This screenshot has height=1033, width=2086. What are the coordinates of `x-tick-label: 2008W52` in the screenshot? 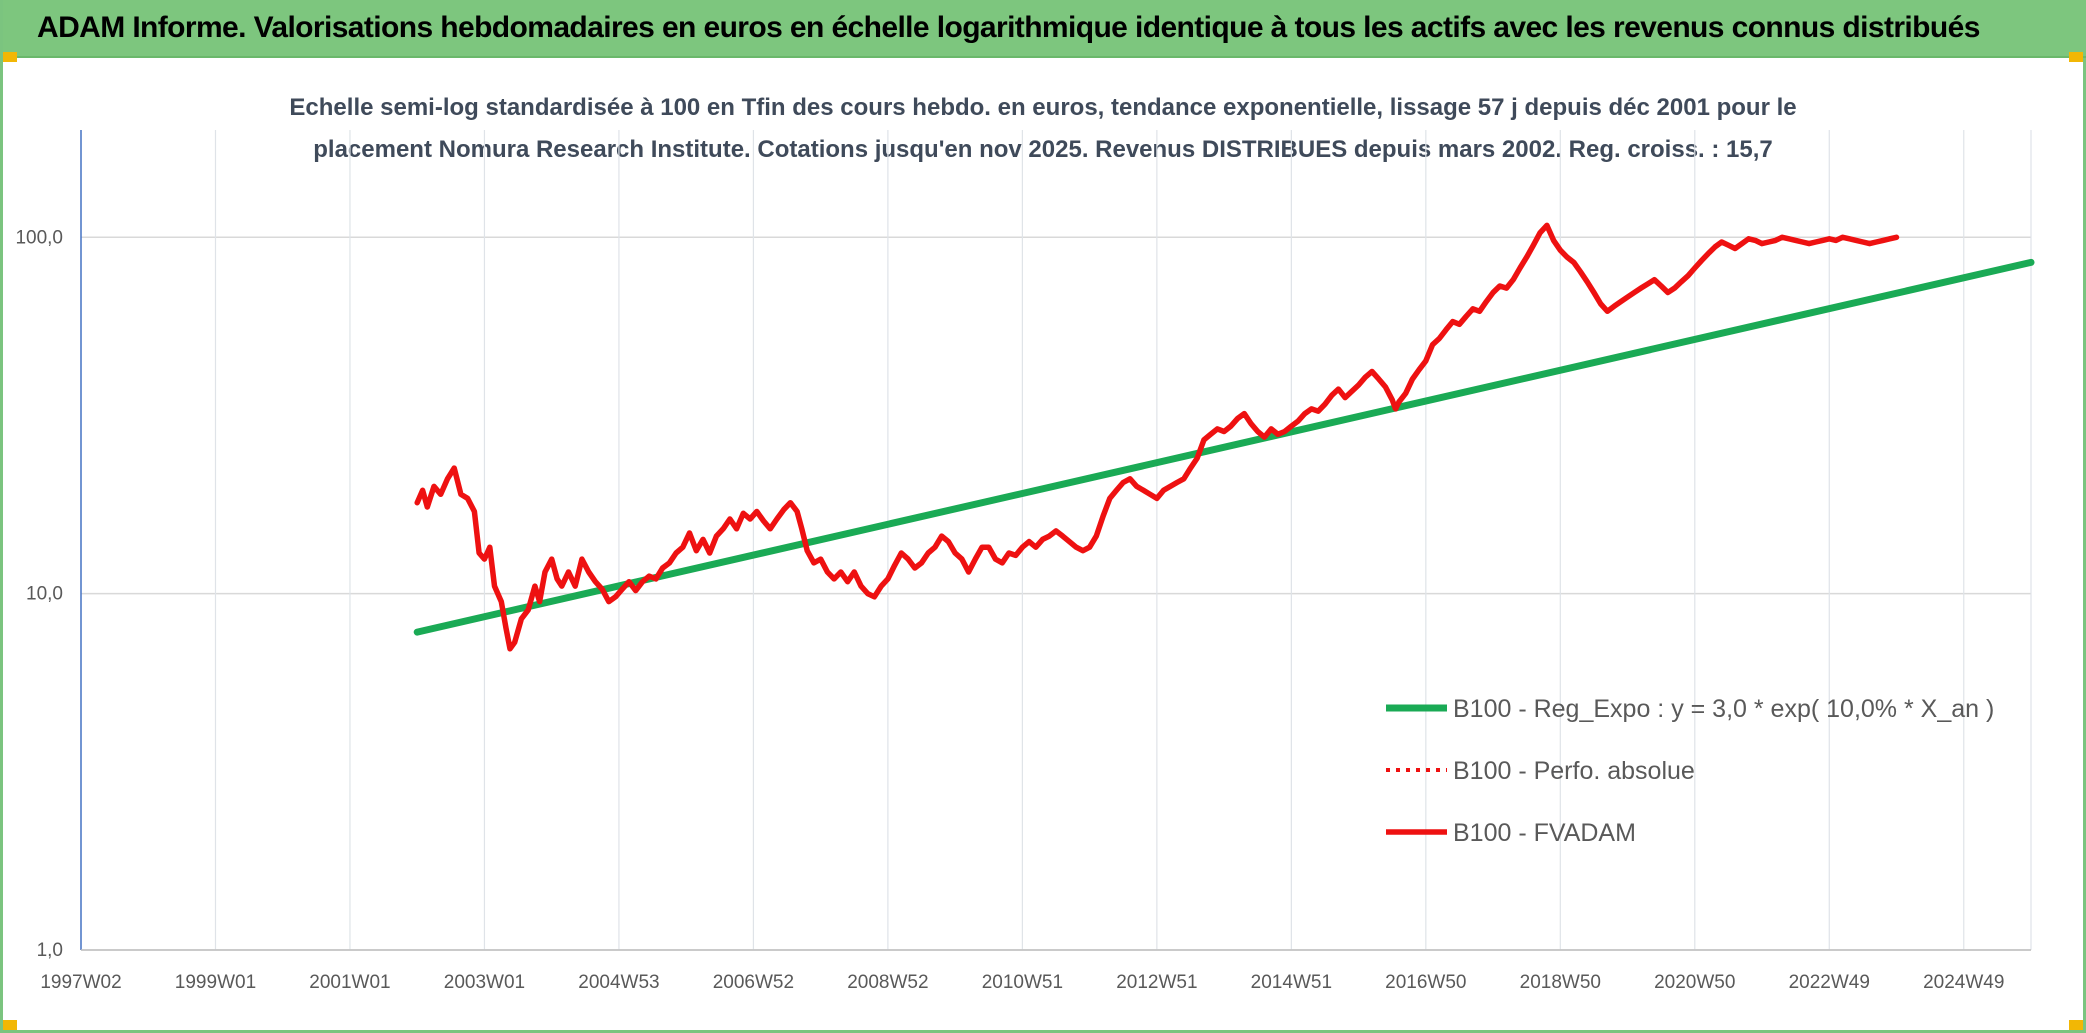 It's located at (887, 982).